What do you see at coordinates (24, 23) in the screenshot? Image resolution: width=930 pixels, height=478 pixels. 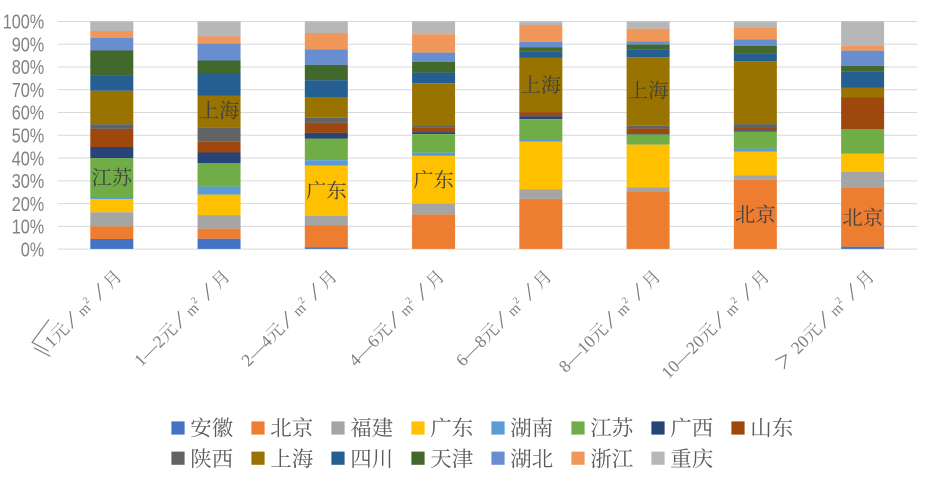 I see `svg-text: 100%` at bounding box center [24, 23].